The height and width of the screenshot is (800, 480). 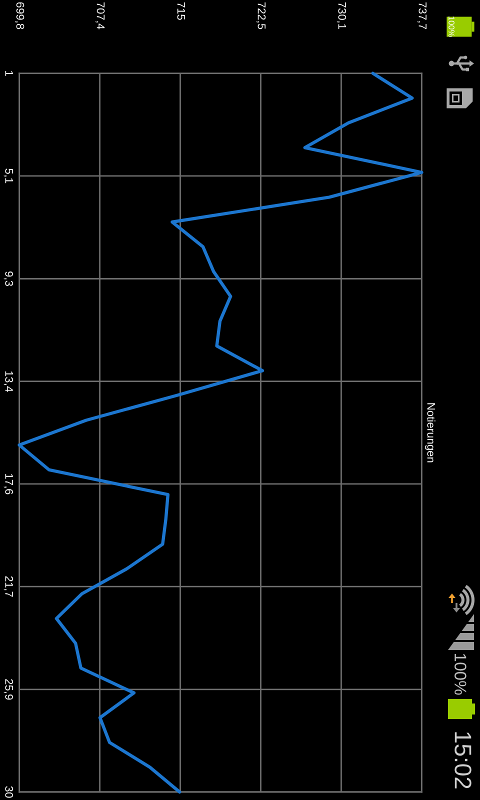 I want to click on text: 15:02, so click(x=463, y=760).